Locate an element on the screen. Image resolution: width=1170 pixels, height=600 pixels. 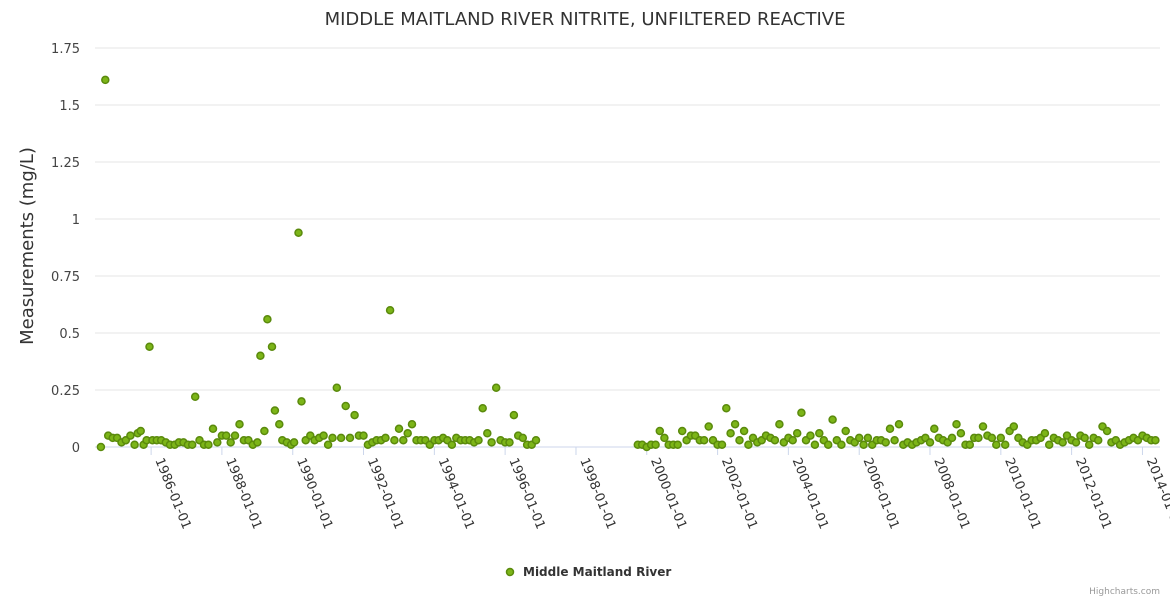
legend: Middle Maitland River is located at coordinates (588, 572).